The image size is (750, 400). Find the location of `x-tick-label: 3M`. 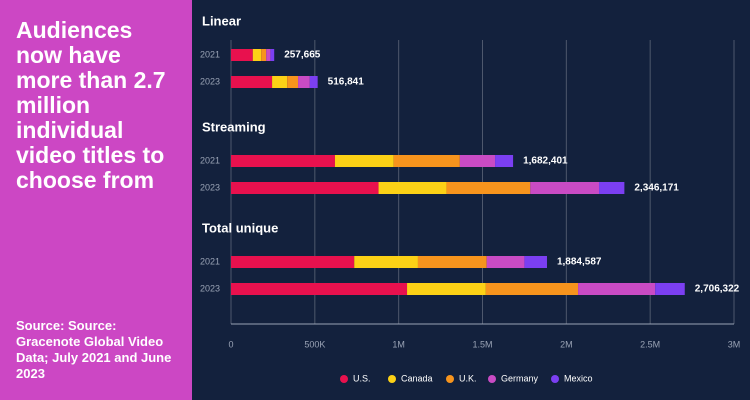

x-tick-label: 3M is located at coordinates (734, 344).